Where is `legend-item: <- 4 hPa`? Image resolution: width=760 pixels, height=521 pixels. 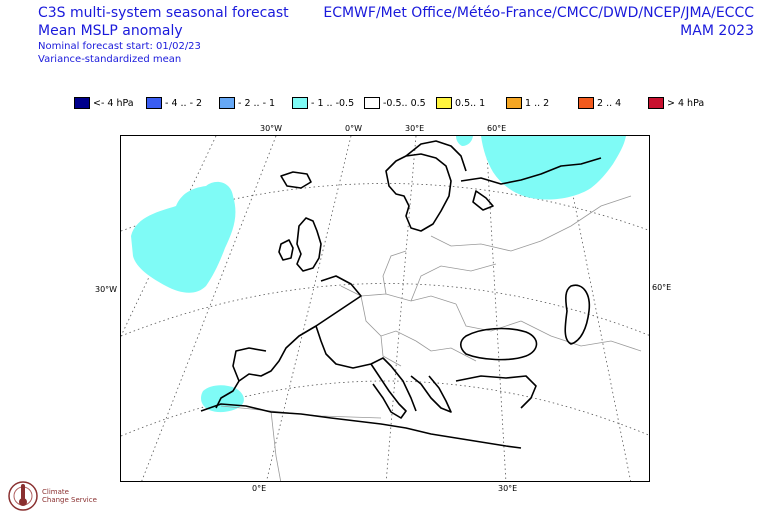
legend-item: <- 4 hPa is located at coordinates (104, 103).